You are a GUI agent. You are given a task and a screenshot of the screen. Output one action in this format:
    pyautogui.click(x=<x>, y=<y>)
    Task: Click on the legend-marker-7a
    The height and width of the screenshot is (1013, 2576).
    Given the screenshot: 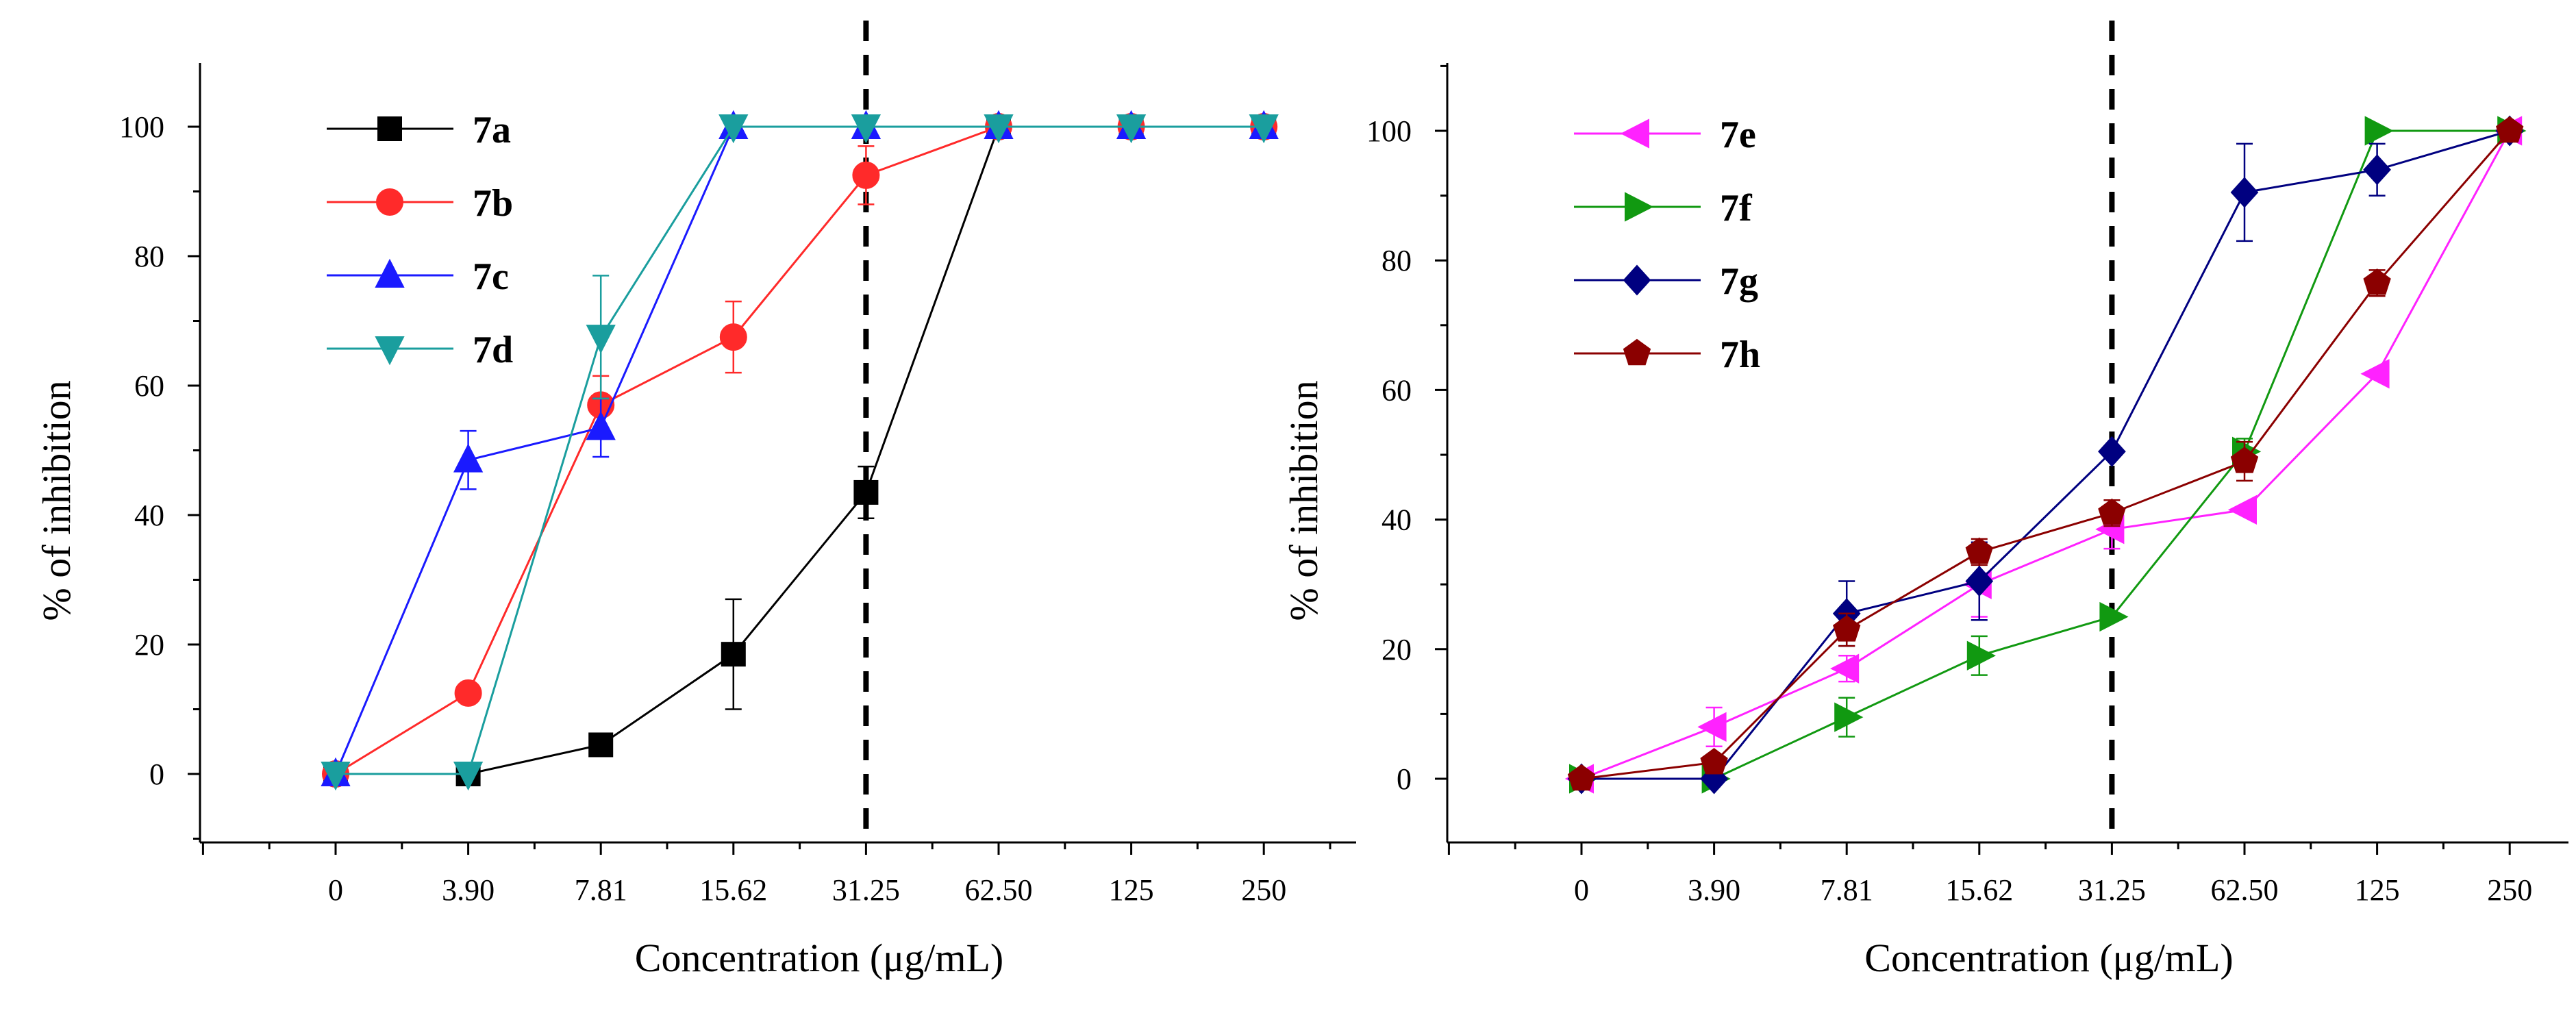 What is the action you would take?
    pyautogui.click(x=390, y=128)
    